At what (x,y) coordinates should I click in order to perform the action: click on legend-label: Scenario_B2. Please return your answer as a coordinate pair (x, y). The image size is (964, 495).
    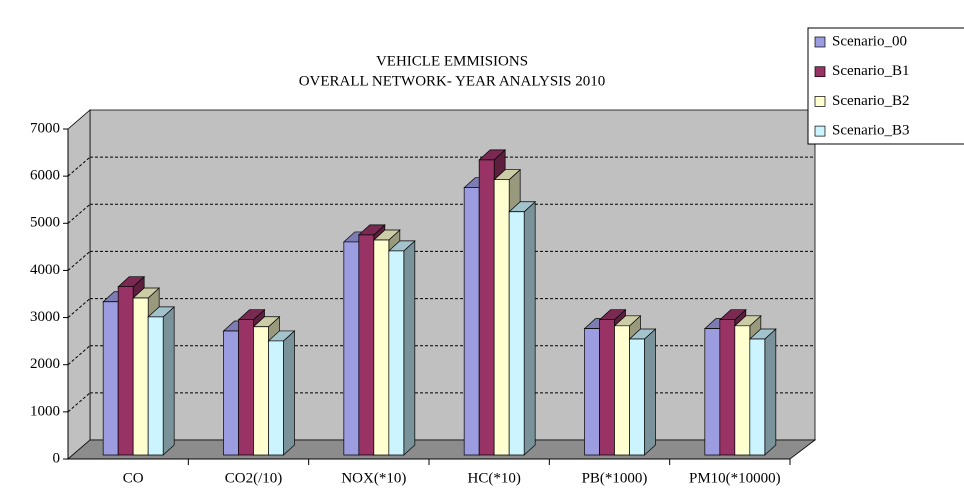
    Looking at the image, I should click on (870, 101).